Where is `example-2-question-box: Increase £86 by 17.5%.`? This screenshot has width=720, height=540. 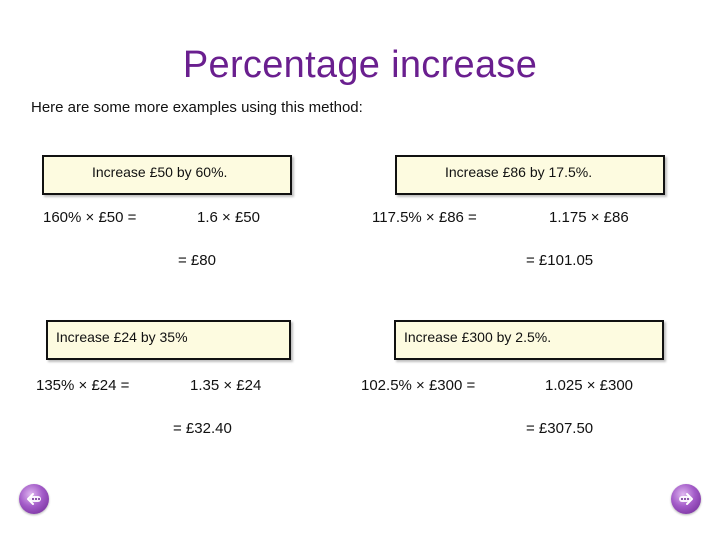
example-2-question-box: Increase £86 by 17.5%. is located at coordinates (530, 175).